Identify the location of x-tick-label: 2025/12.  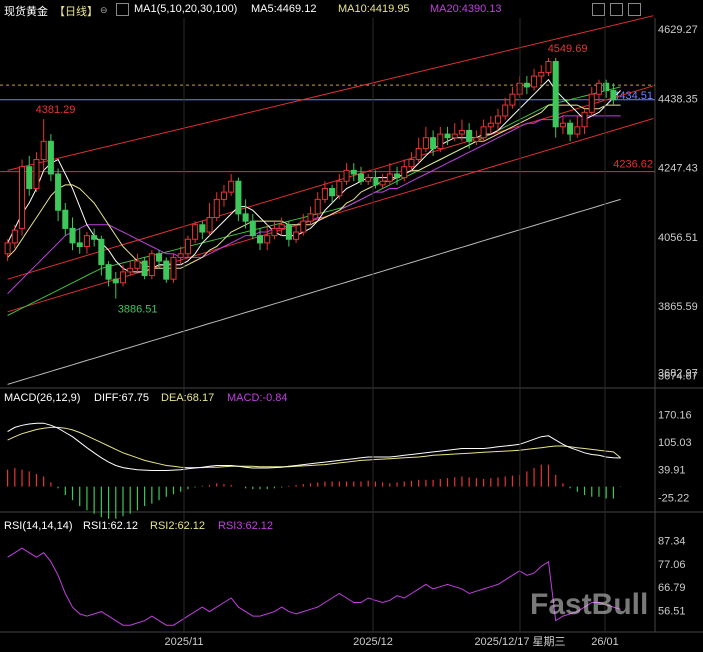
(373, 642).